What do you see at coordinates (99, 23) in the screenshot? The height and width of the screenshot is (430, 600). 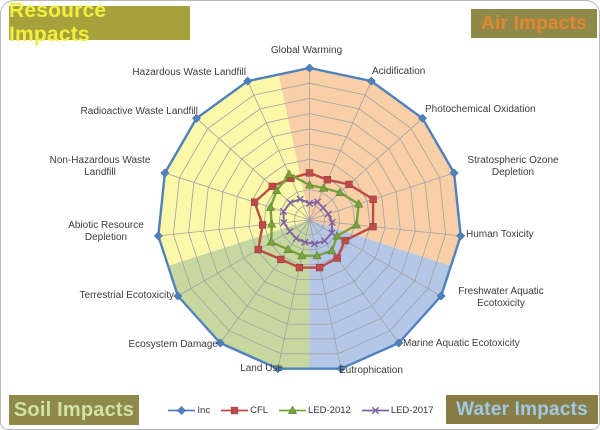 I see `corner-label-resource: Resource Impacts` at bounding box center [99, 23].